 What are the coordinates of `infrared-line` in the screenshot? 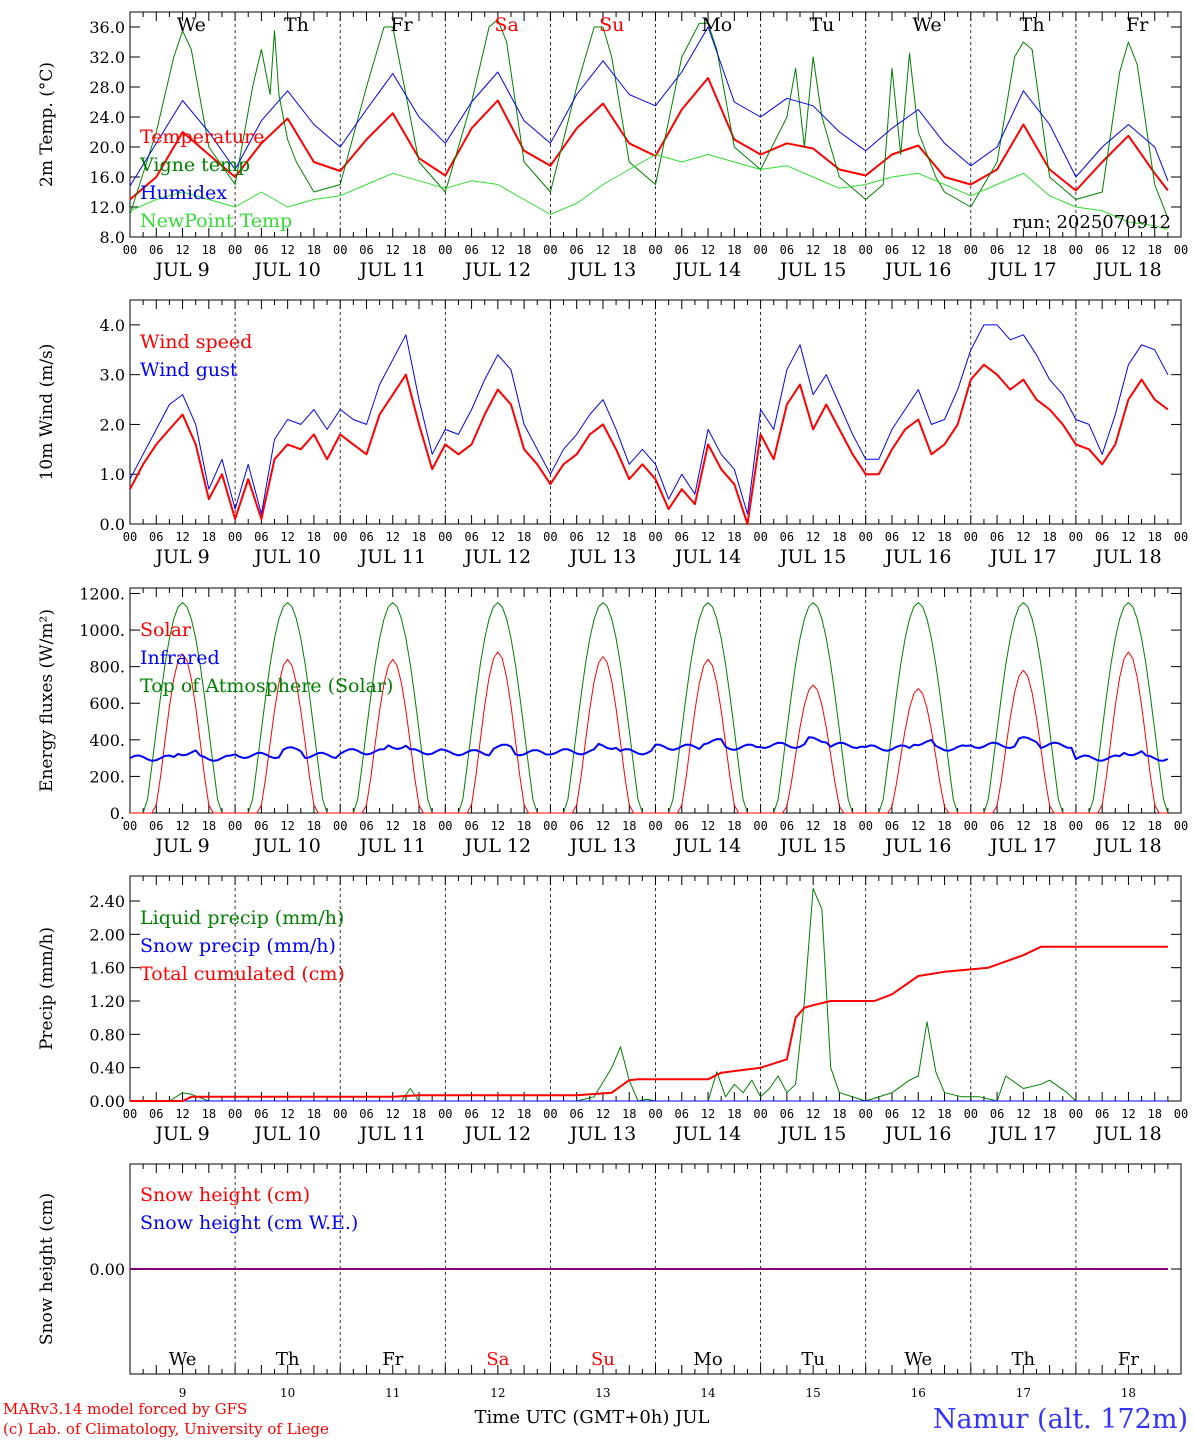 It's located at (649, 749).